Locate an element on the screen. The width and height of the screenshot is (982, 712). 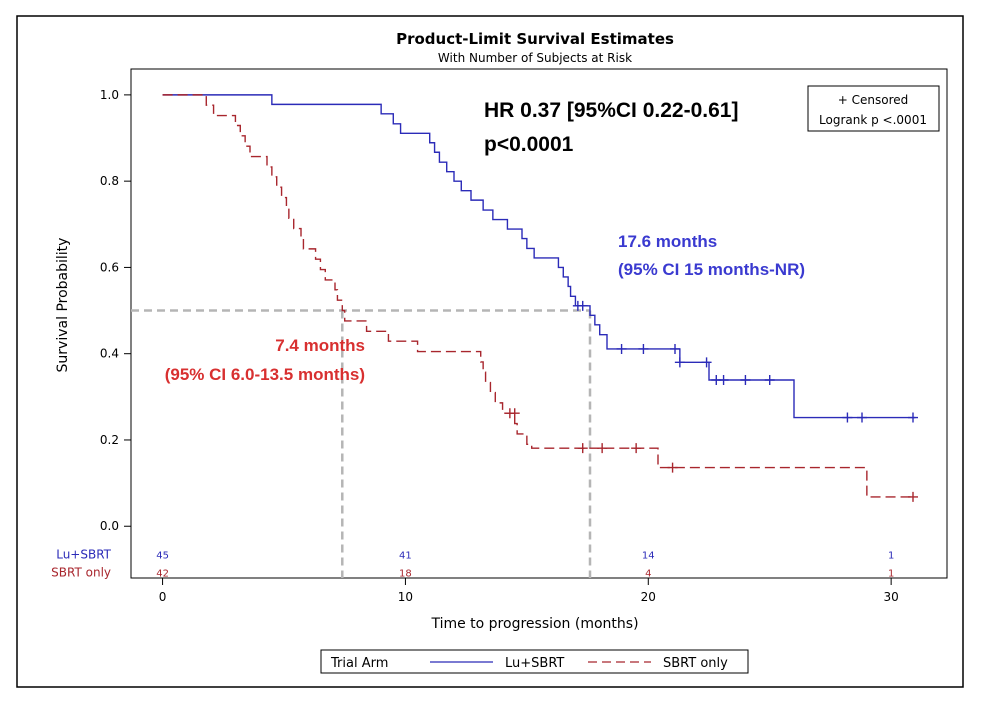
risk-count: 41 is located at coordinates (405, 555).